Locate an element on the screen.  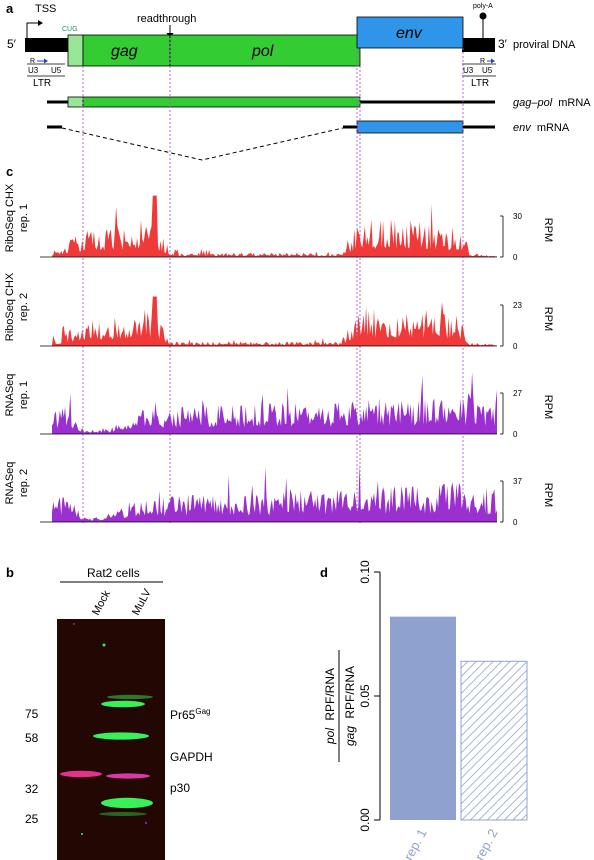
cug-extension-box is located at coordinates (75, 50).